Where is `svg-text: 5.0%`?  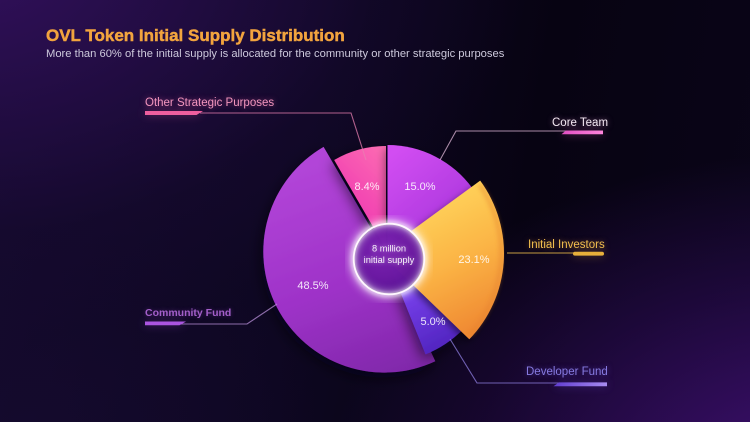 svg-text: 5.0% is located at coordinates (432, 322).